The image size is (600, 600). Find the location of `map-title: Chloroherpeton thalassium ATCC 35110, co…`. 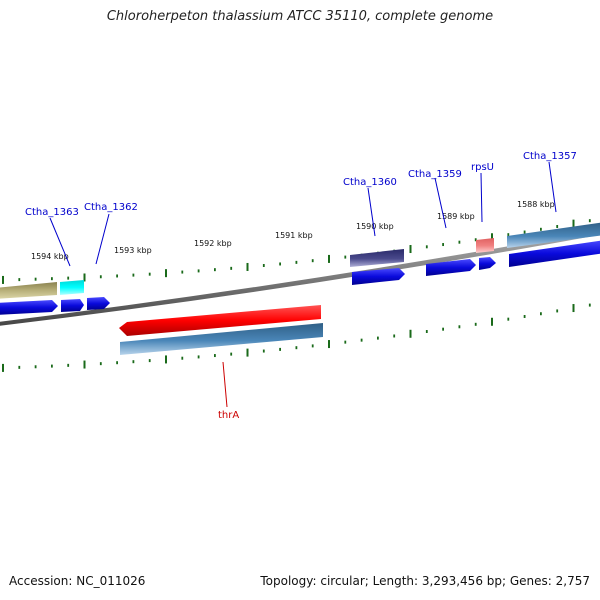

map-title: Chloroherpeton thalassium ATCC 35110, co… is located at coordinates (300, 16).